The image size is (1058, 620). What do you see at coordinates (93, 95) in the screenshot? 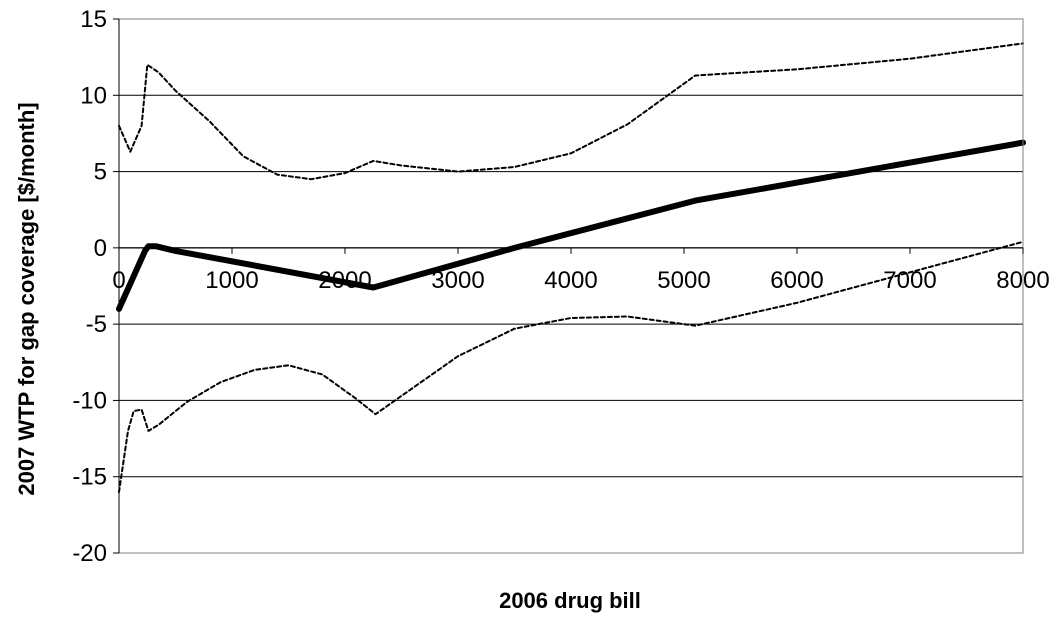
I see `y-tick-label: 10` at bounding box center [93, 95].